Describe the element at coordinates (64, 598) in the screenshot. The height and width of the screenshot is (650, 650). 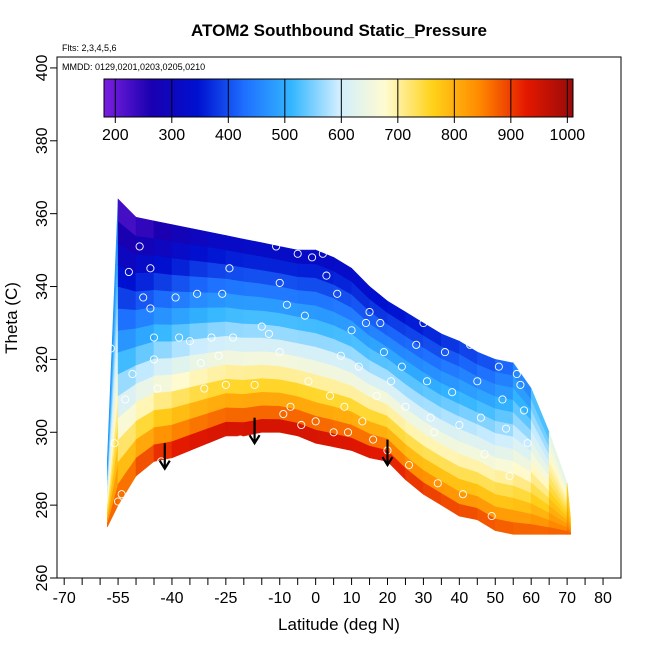
I see `x-tick-label: -70` at that location.